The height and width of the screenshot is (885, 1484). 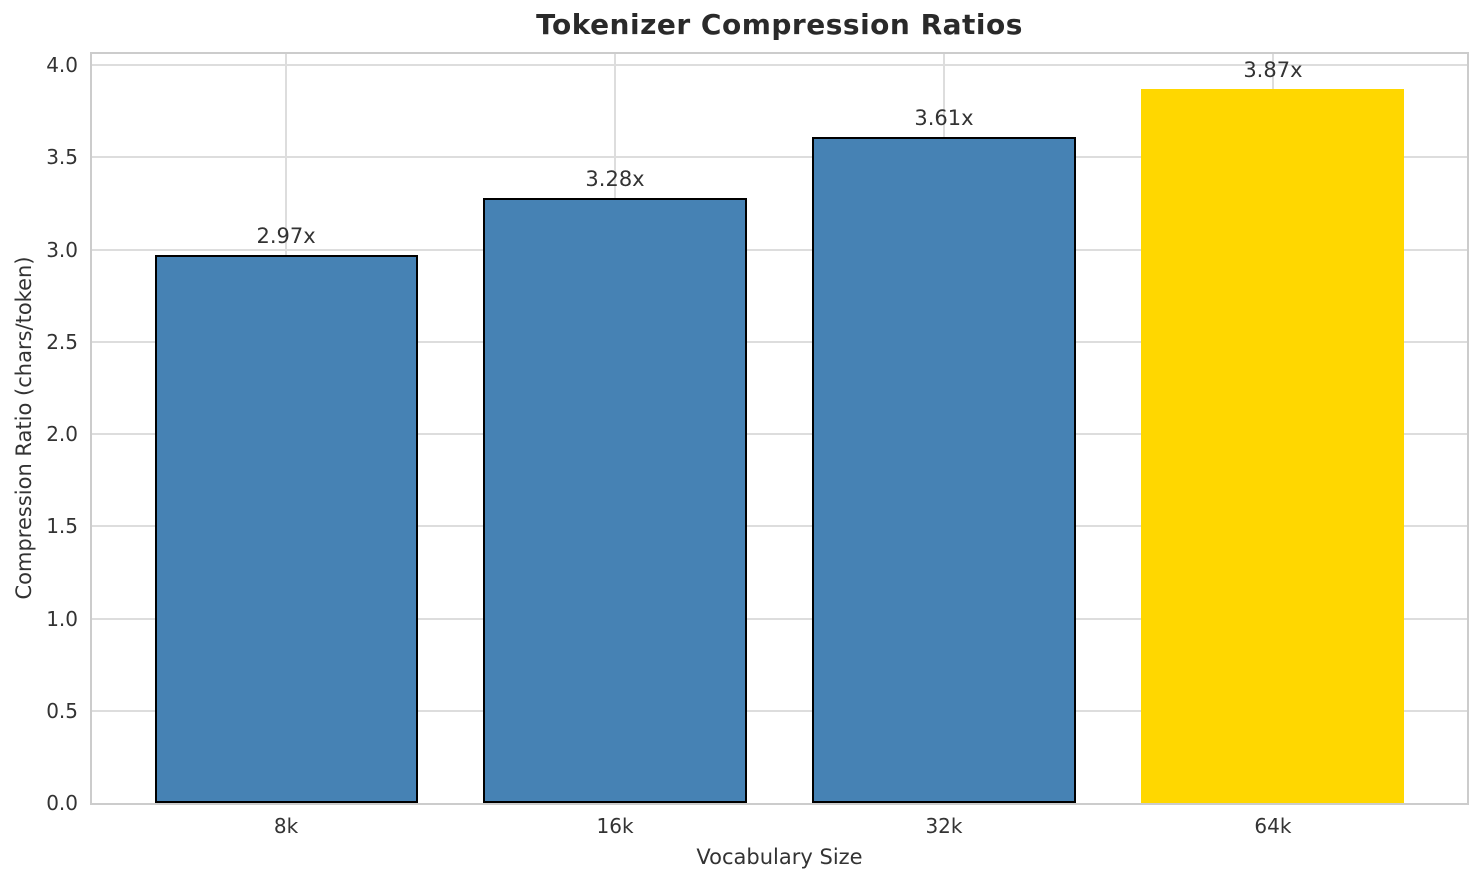 What do you see at coordinates (944, 826) in the screenshot?
I see `x-tick-label: 32k` at bounding box center [944, 826].